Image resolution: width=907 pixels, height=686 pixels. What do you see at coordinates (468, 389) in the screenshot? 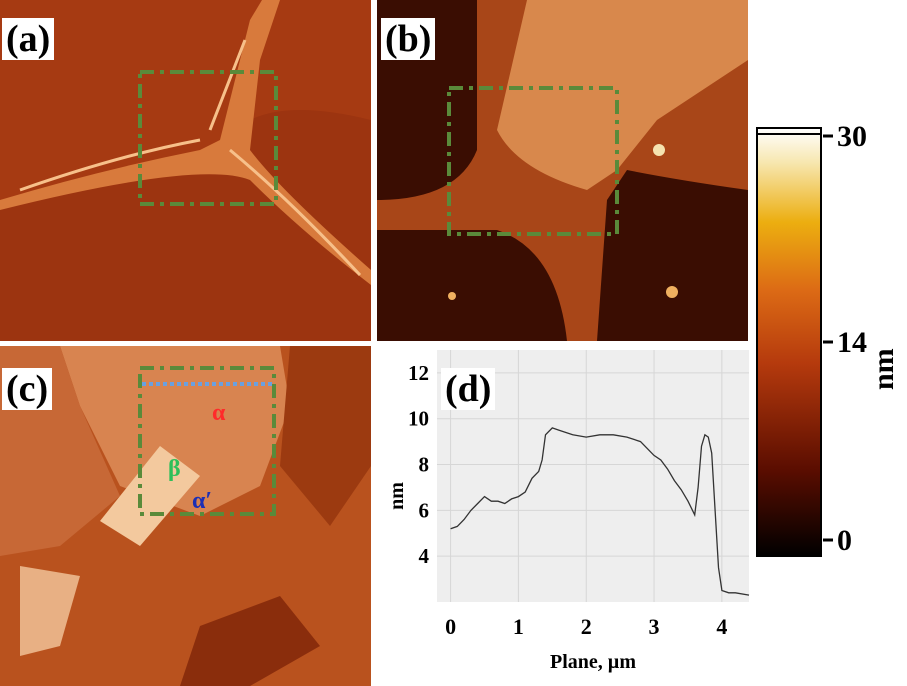
I see `panel-d-label: (d)` at bounding box center [468, 389].